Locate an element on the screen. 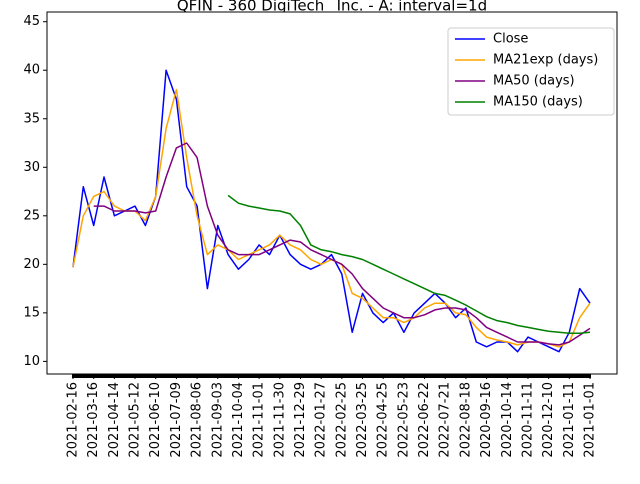  y-tick-label: 45 is located at coordinates (31, 21).